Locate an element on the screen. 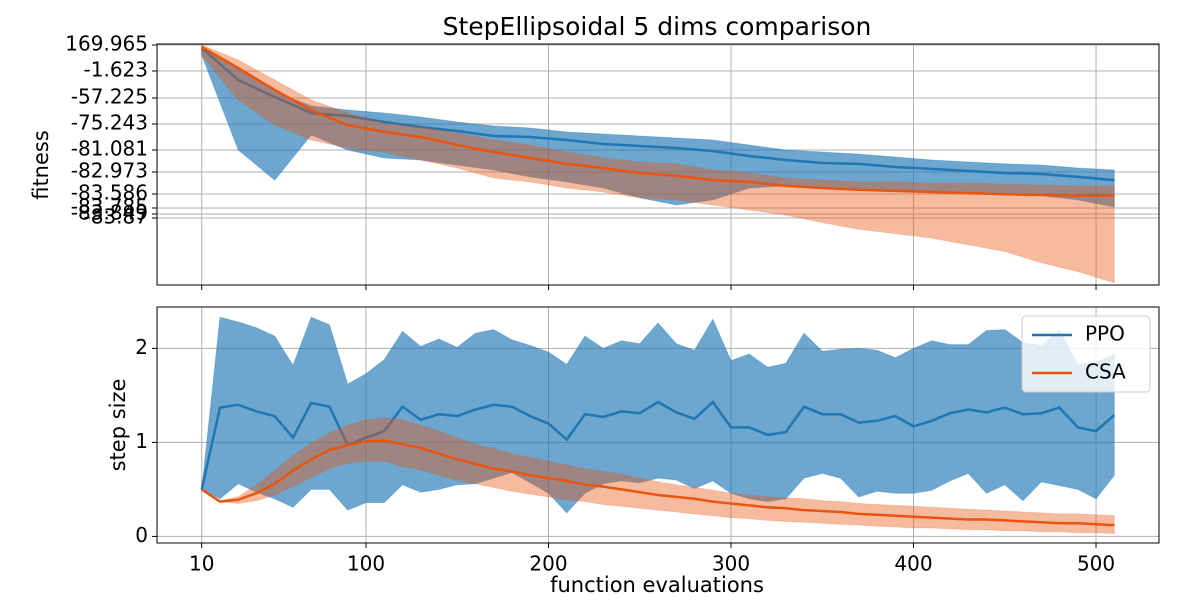 The image size is (1200, 600). y-tick-label: -82.973 is located at coordinates (109, 171).